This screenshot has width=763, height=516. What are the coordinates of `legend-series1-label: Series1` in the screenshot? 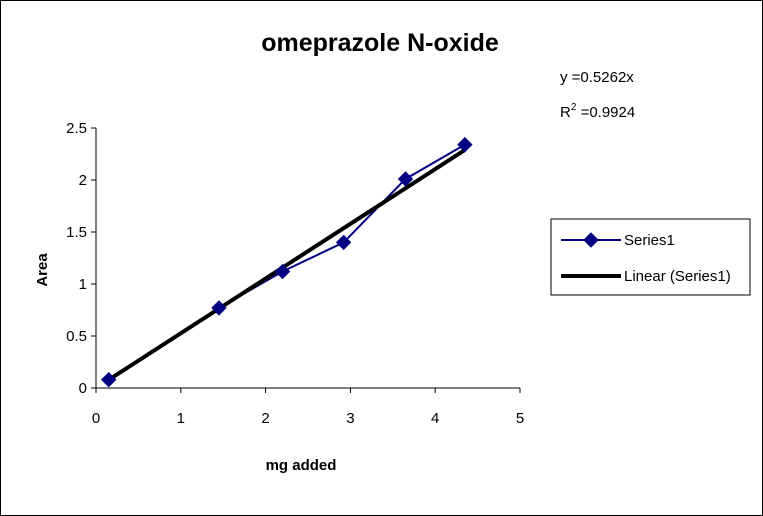 It's located at (649, 240).